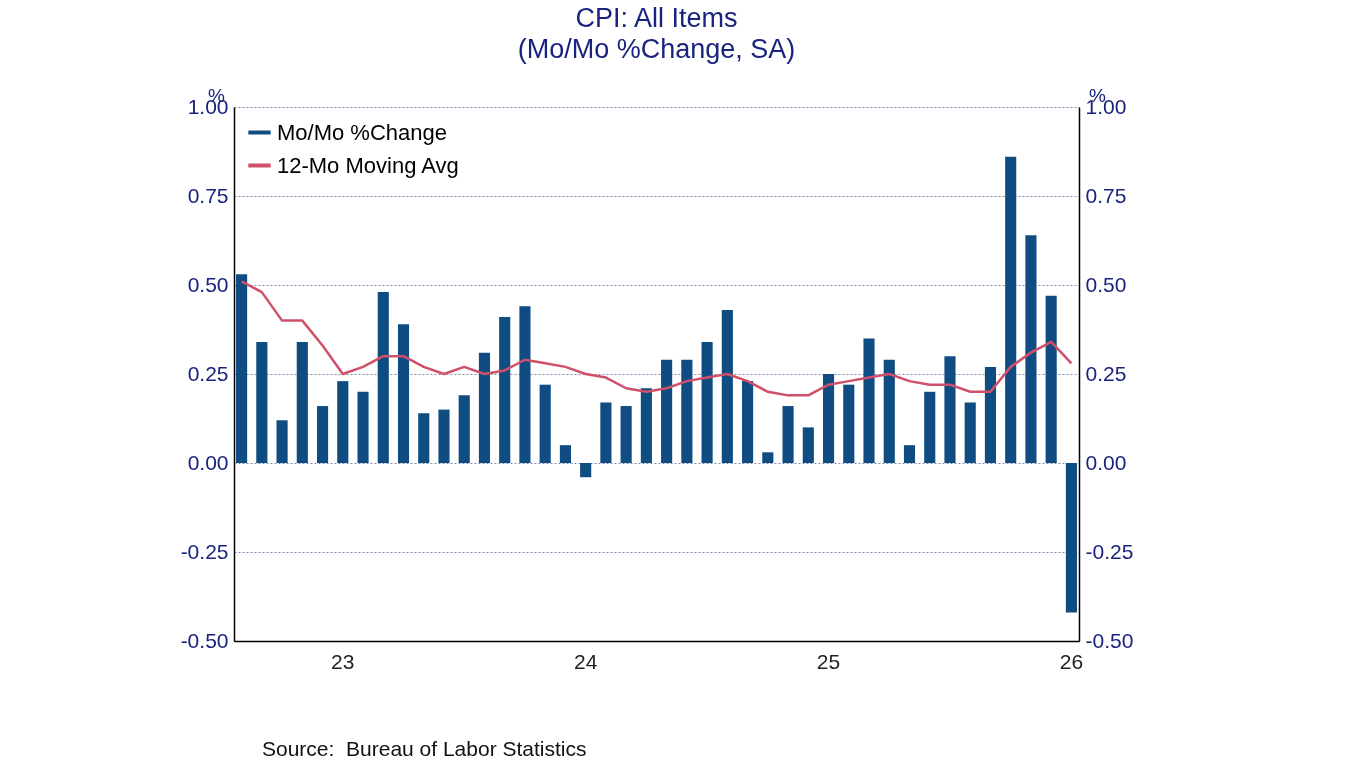  Describe the element at coordinates (1109, 551) in the screenshot. I see `y2-tick-label: -0.25` at that location.